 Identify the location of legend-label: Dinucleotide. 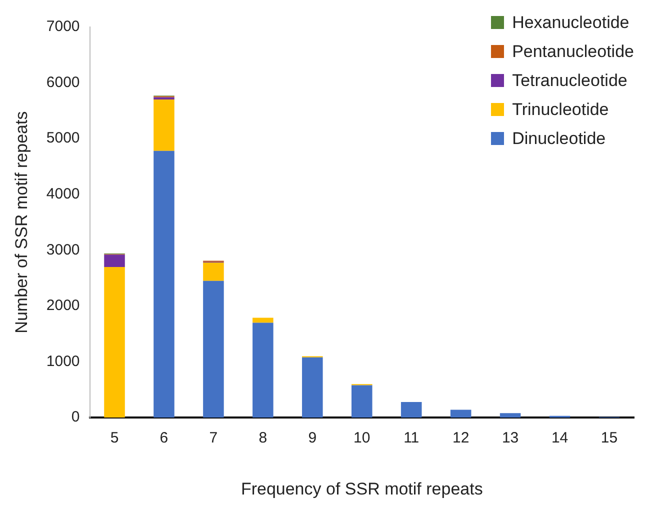
(559, 138).